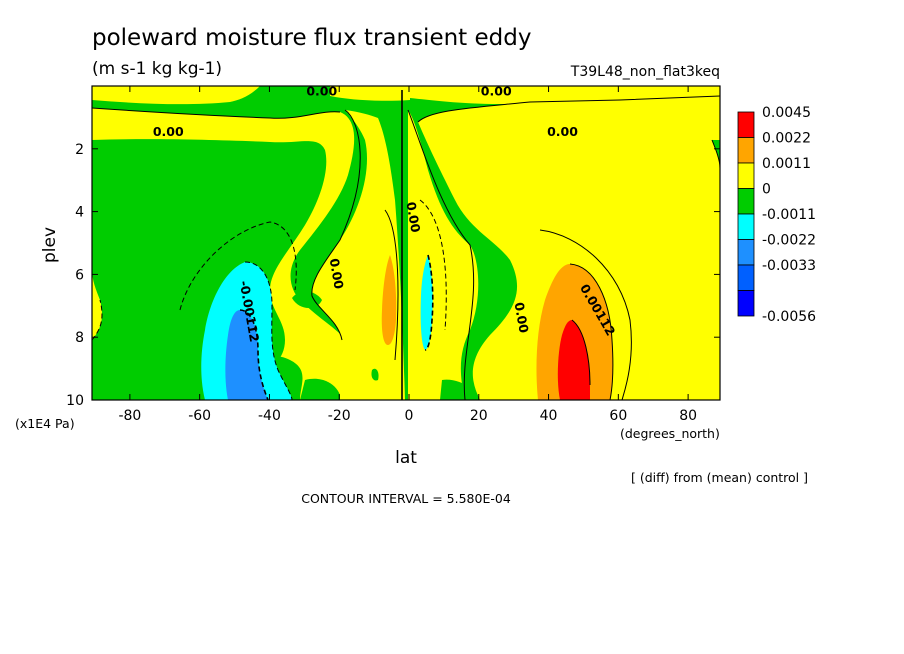  What do you see at coordinates (320, 389) in the screenshot?
I see `contour-fill-green-center-south` at bounding box center [320, 389].